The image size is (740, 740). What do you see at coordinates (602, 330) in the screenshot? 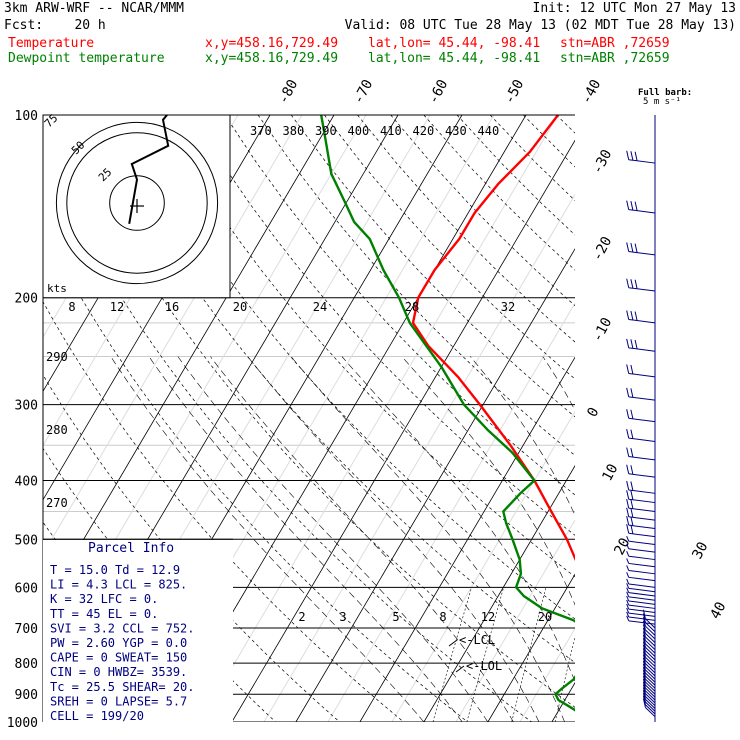
I see `isotherm-label: -10` at bounding box center [602, 330].